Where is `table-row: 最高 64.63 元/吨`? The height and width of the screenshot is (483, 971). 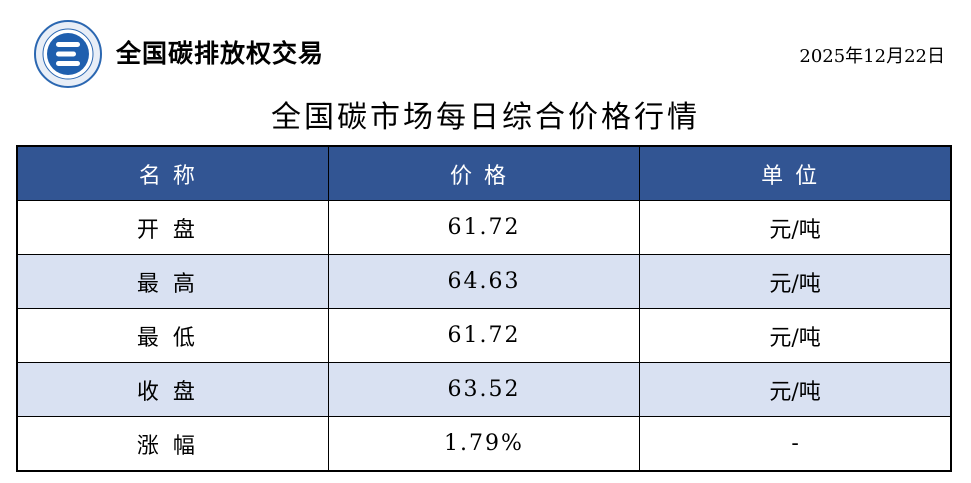
table-row: 最高 64.63 元/吨 is located at coordinates (484, 281).